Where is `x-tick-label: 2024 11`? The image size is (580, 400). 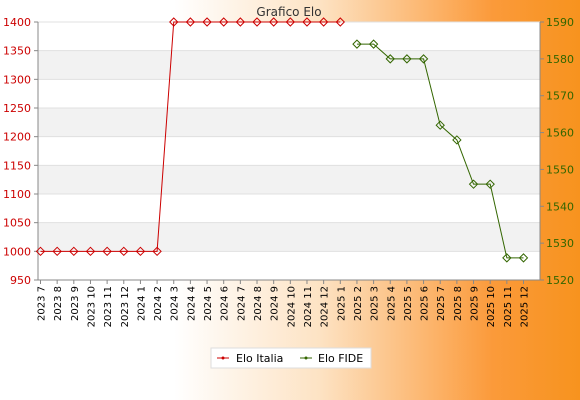
x-tick-label: 2024 11 is located at coordinates (308, 306).